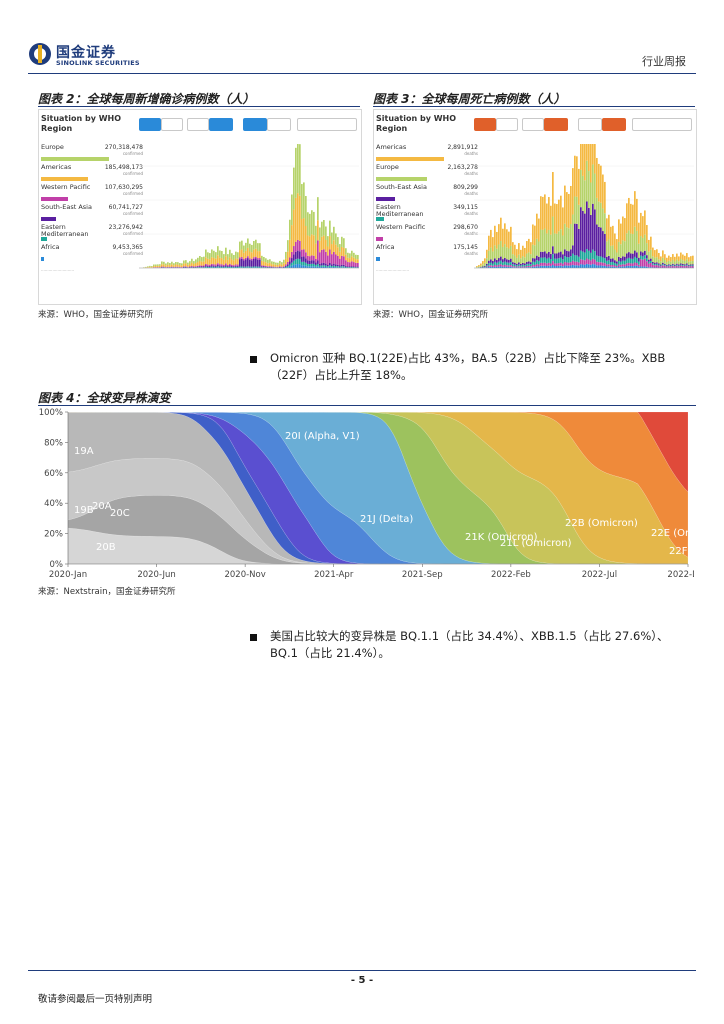 Image resolution: width=724 pixels, height=1024 pixels. What do you see at coordinates (44, 239) in the screenshot?
I see `region-bar` at bounding box center [44, 239].